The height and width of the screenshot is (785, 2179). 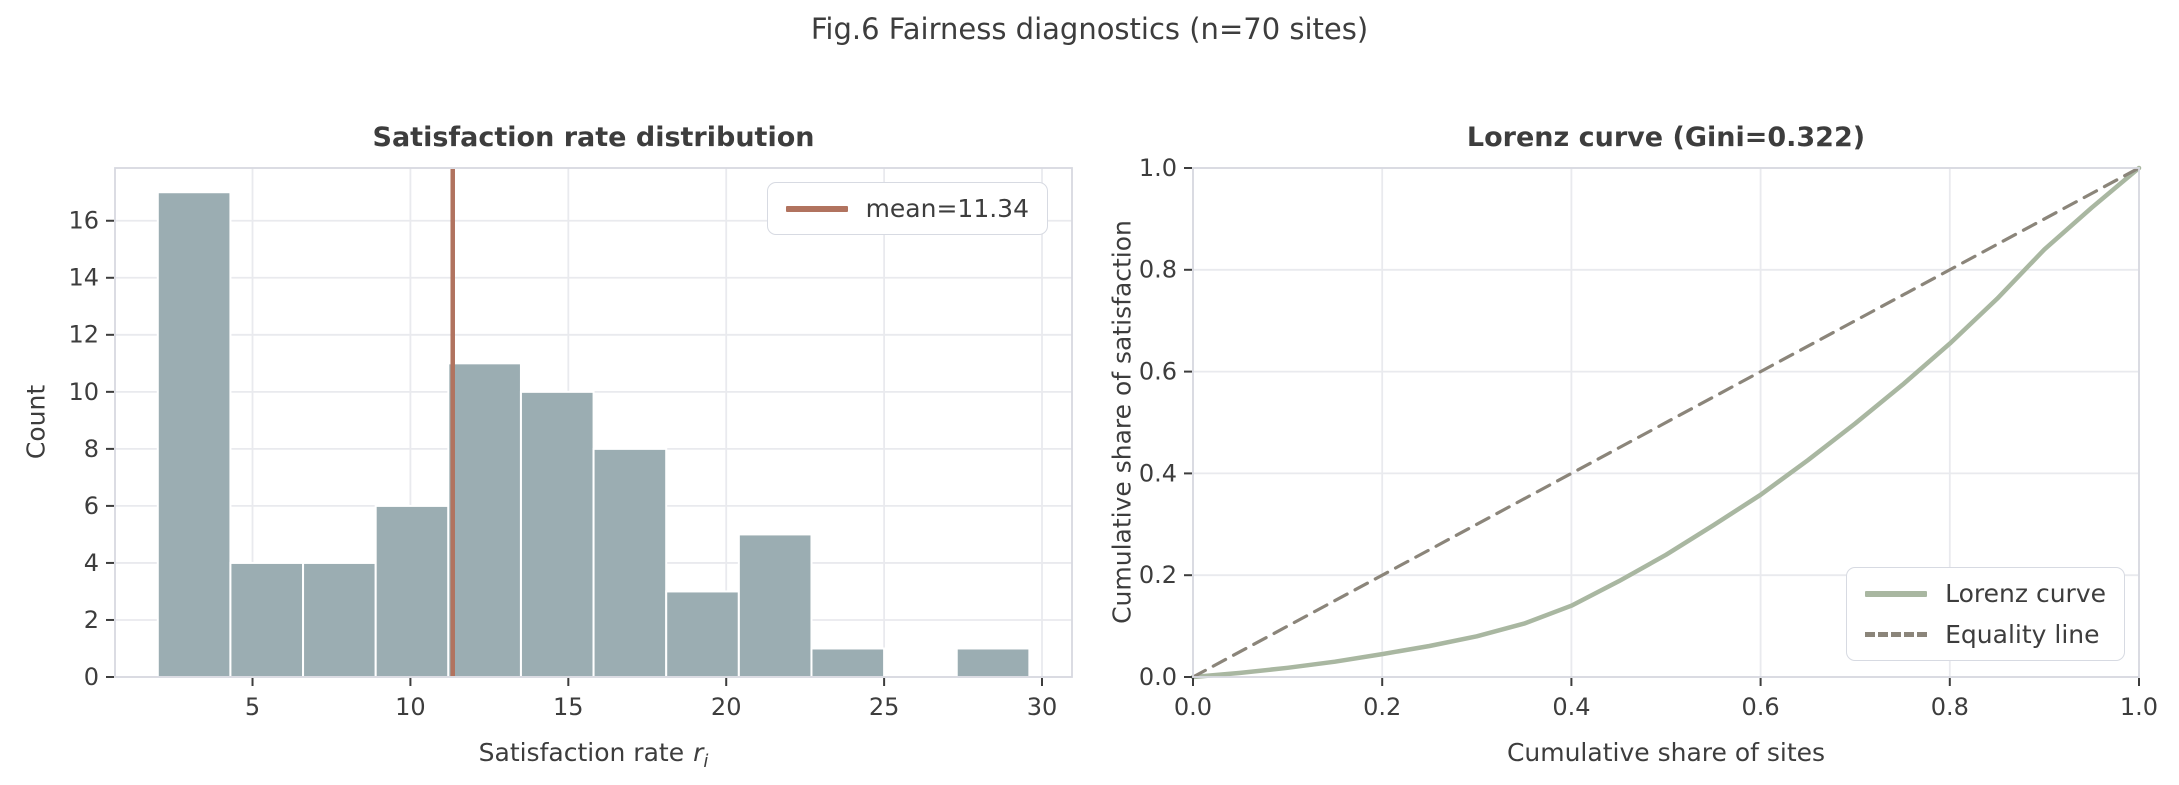 I want to click on y-tick-label: 0.4, so click(x=1158, y=473).